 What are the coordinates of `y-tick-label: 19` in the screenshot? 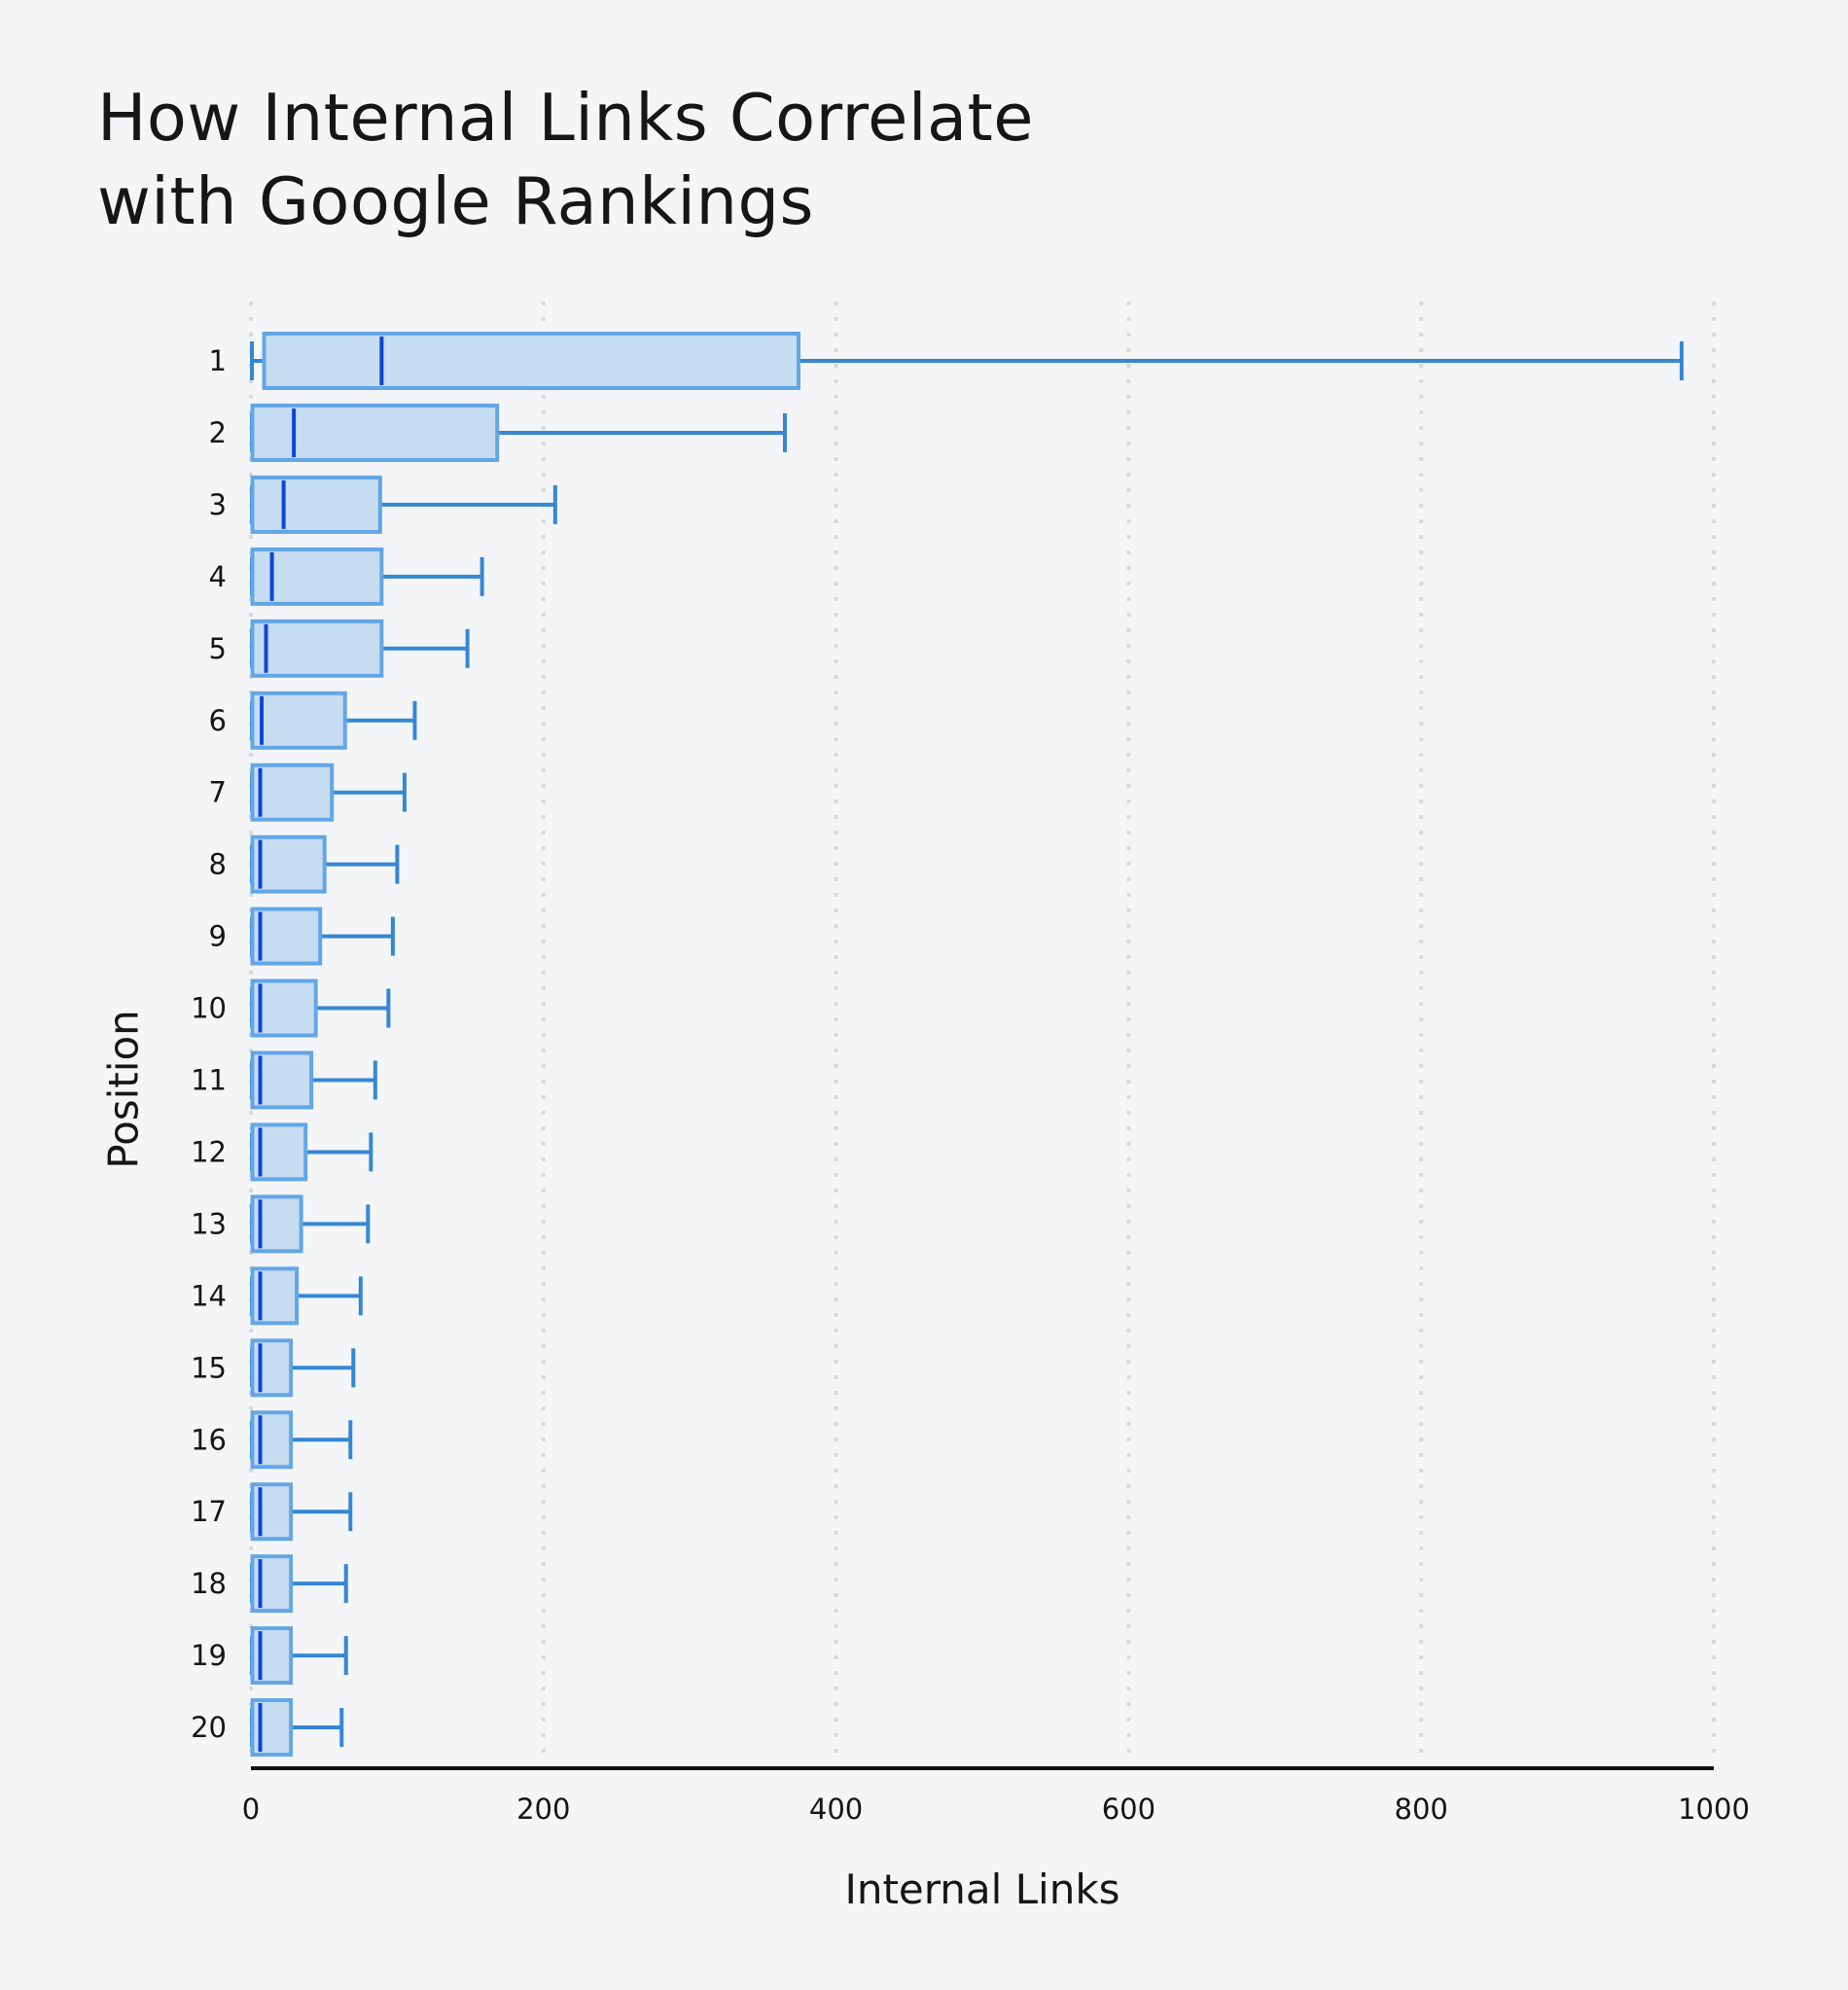 It's located at (209, 1656).